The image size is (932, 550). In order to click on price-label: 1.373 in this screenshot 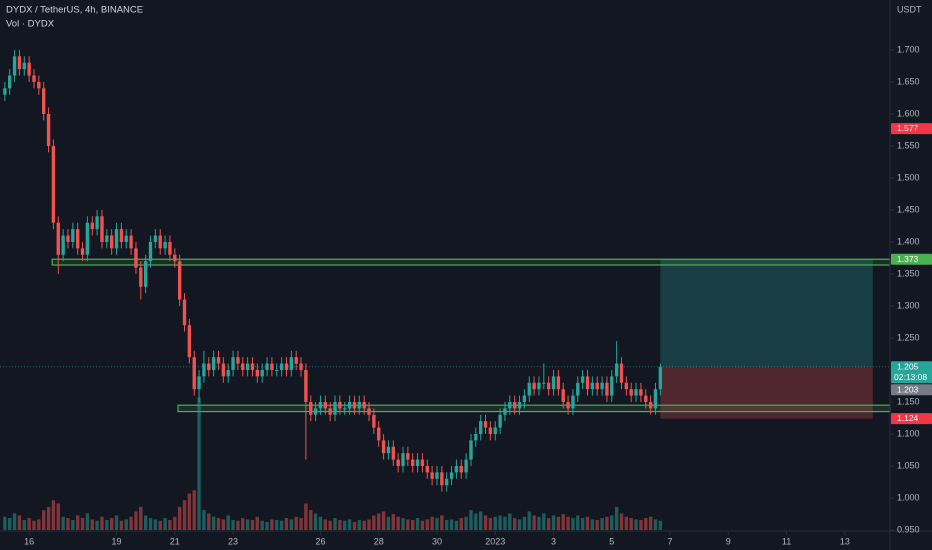, I will do `click(908, 259)`.